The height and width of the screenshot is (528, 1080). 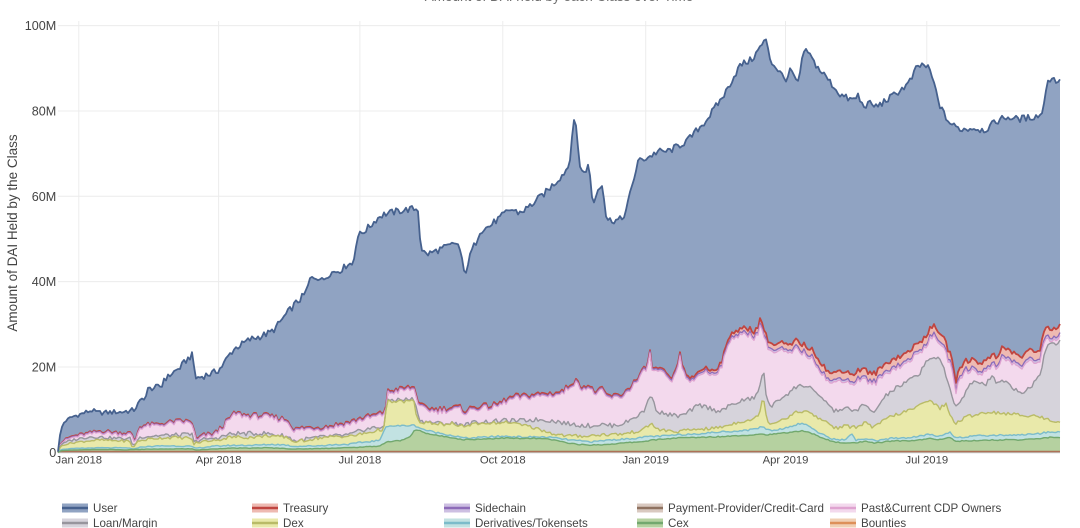 What do you see at coordinates (219, 461) in the screenshot?
I see `svg-text: Apr 2018` at bounding box center [219, 461].